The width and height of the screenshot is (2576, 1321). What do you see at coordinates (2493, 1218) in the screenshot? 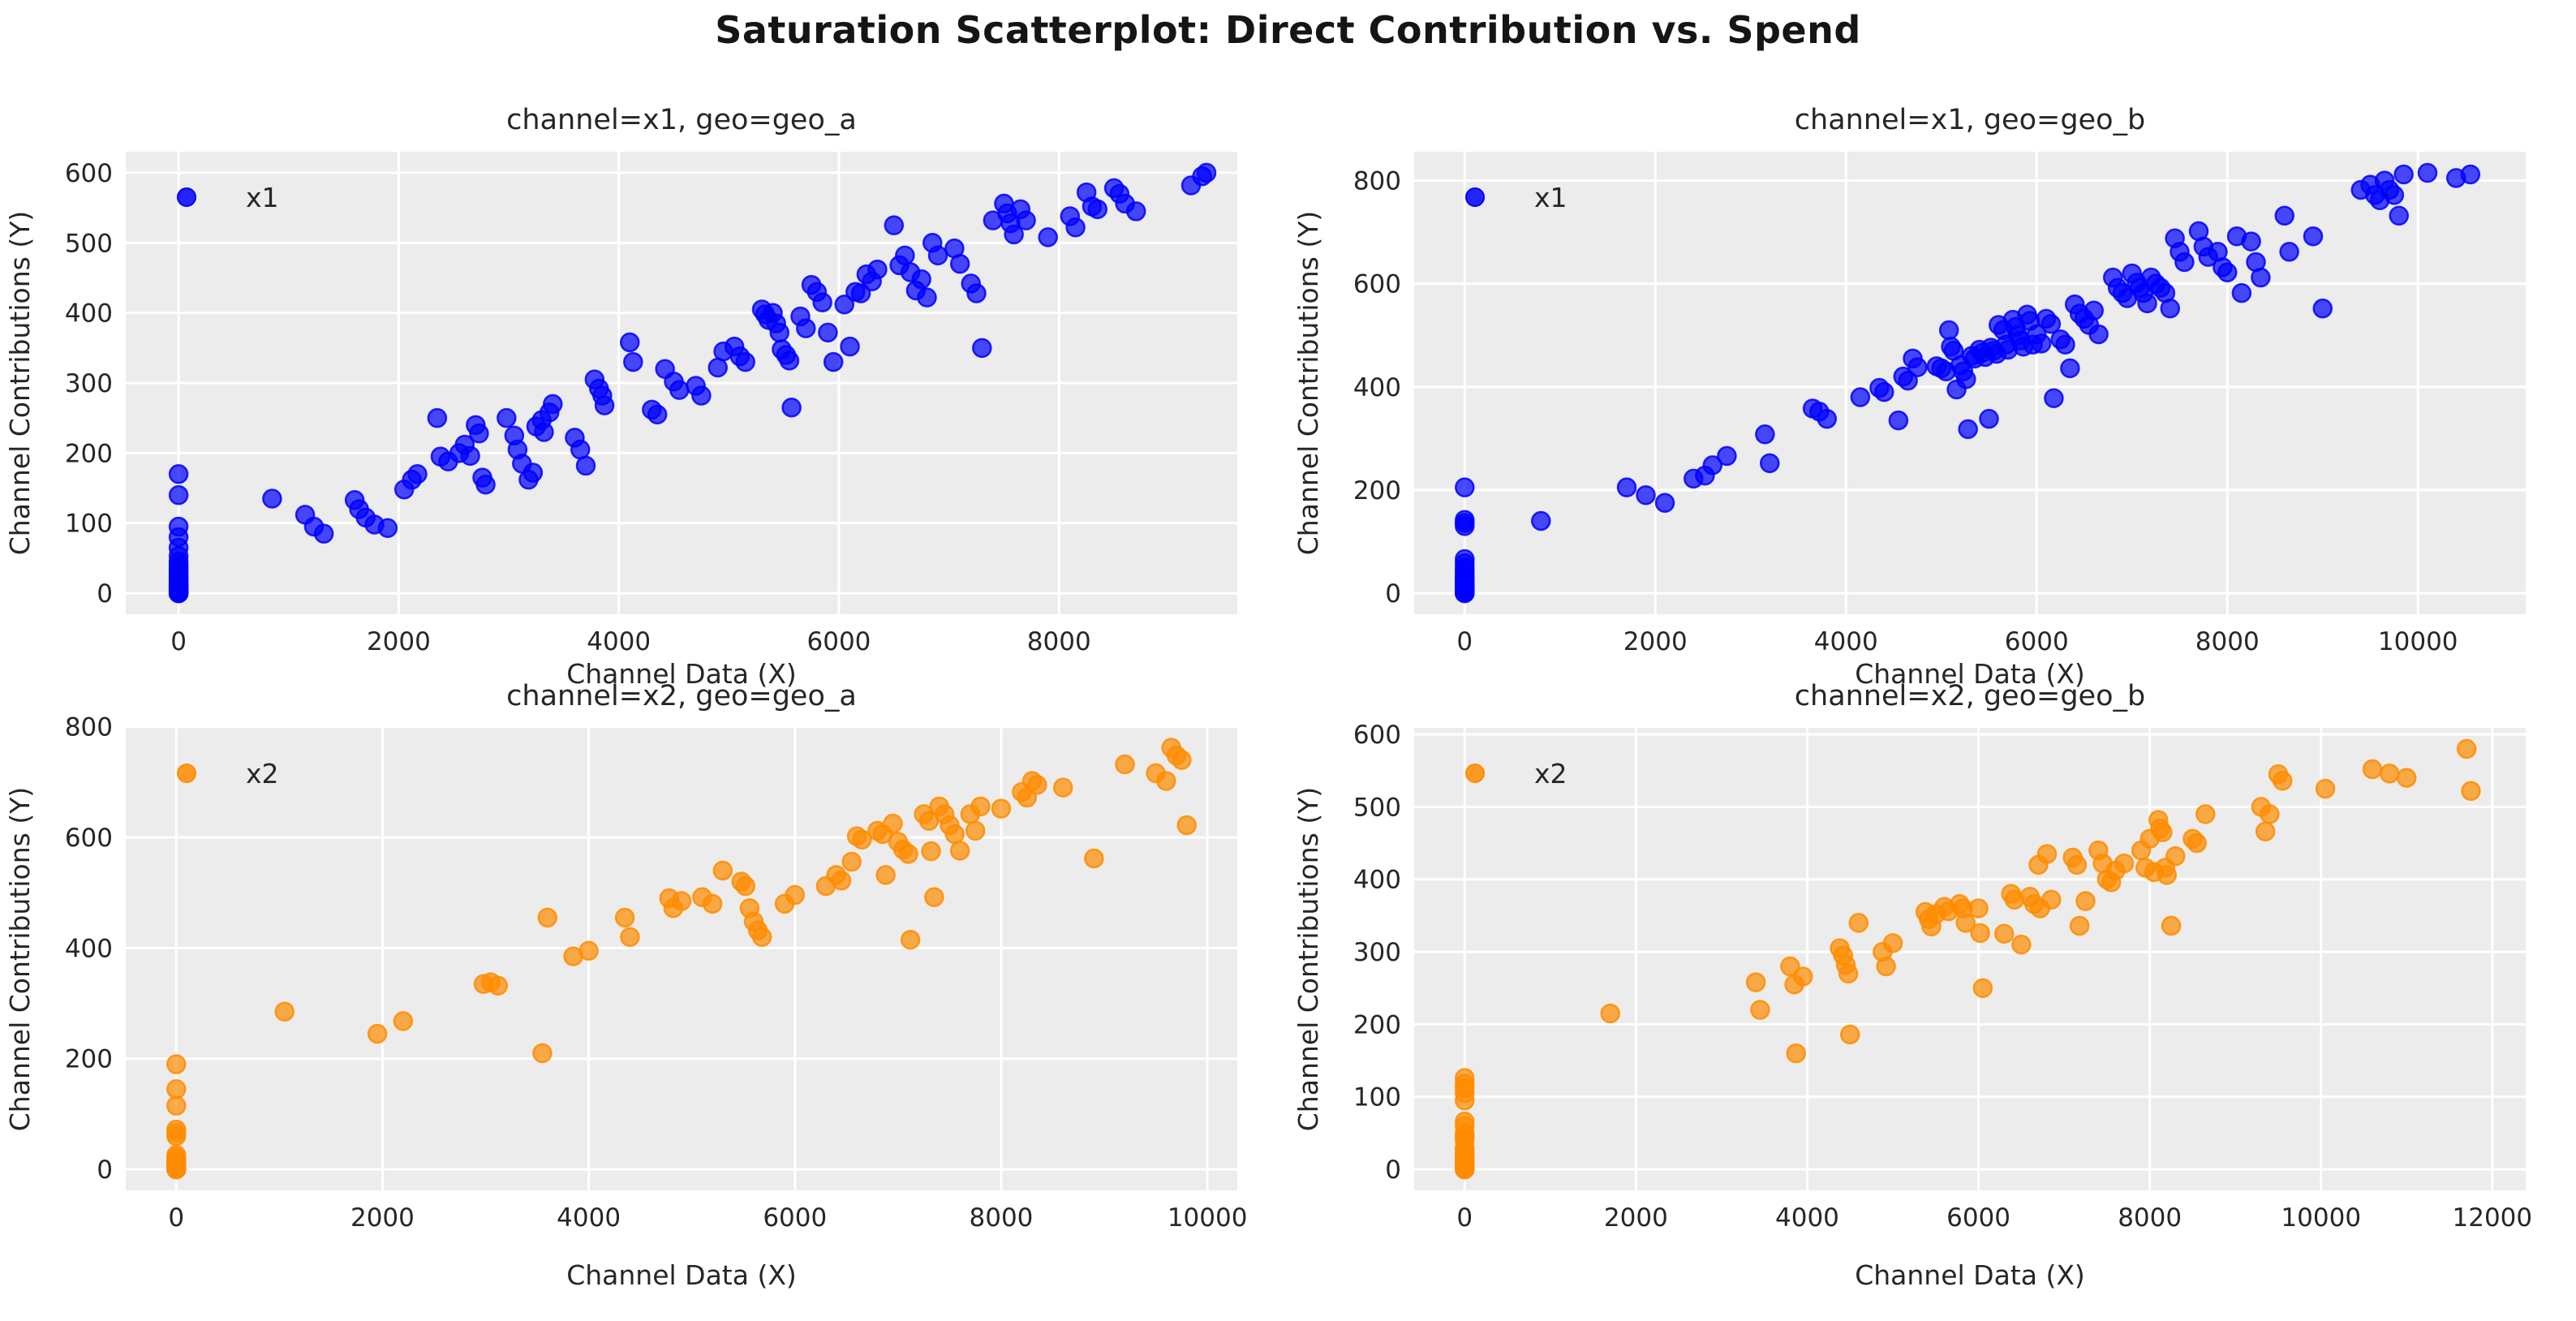
I see `x-tick-label: 12000` at bounding box center [2493, 1218].